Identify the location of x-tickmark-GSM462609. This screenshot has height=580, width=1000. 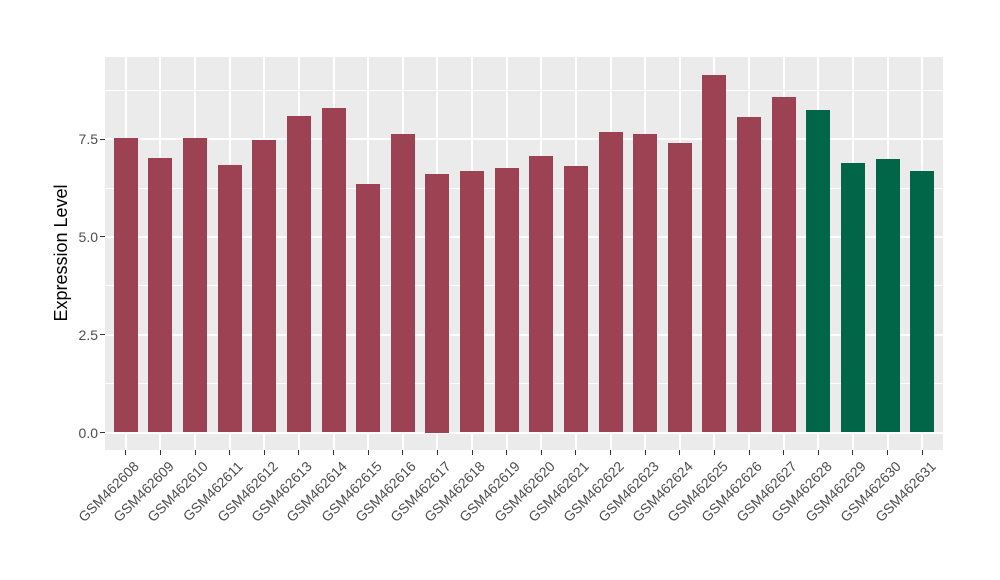
(160, 452).